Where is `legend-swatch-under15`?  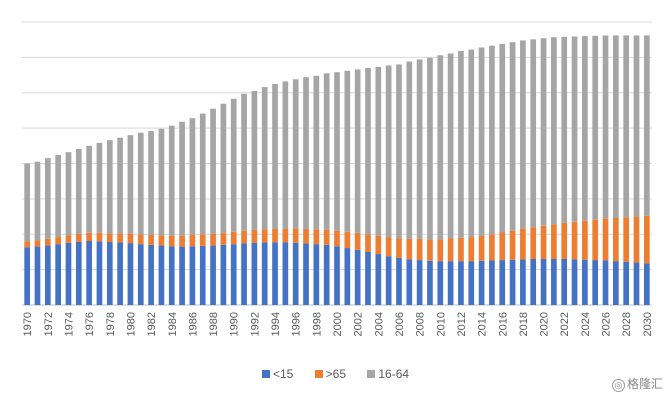 legend-swatch-under15 is located at coordinates (265, 374).